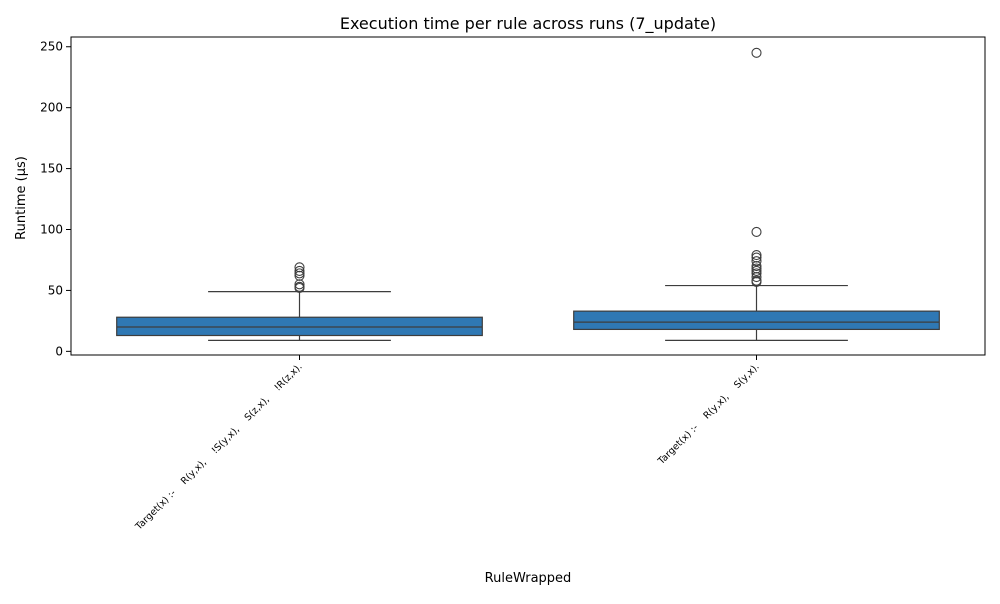 This screenshot has width=1000, height=604. I want to click on x-tick-label: Target(x) :- R(y,x), S(y,x)., so click(708, 414).